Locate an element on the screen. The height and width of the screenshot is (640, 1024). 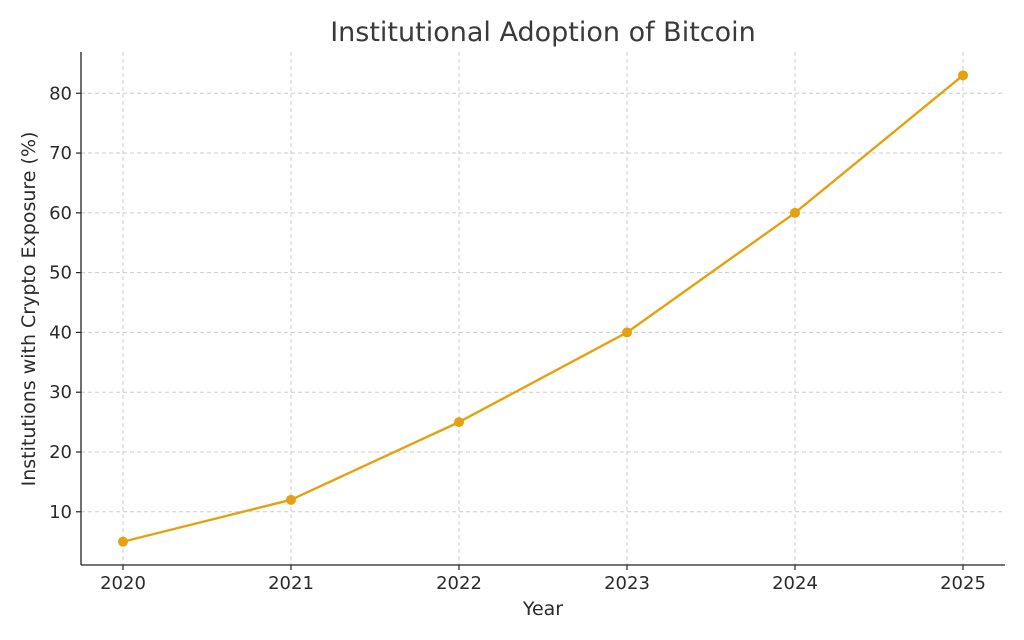
x-tick-label: 2022 is located at coordinates (459, 583).